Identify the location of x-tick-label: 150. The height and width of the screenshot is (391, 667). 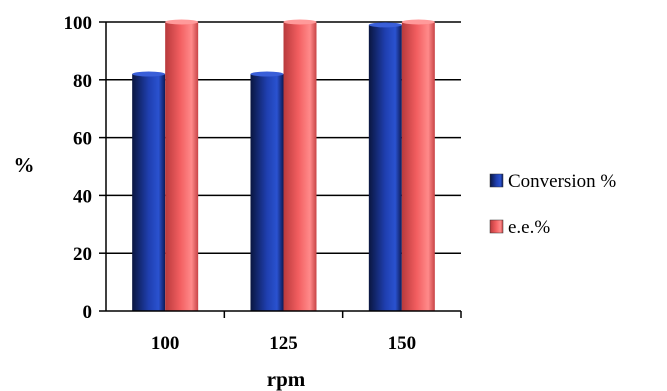
(402, 343).